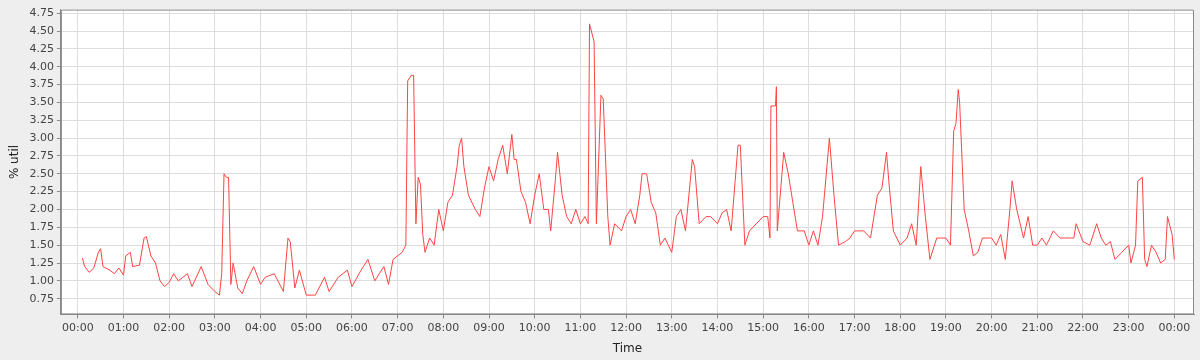 This screenshot has width=1200, height=360. Describe the element at coordinates (41, 245) in the screenshot. I see `y-tick-label: 1.50` at that location.